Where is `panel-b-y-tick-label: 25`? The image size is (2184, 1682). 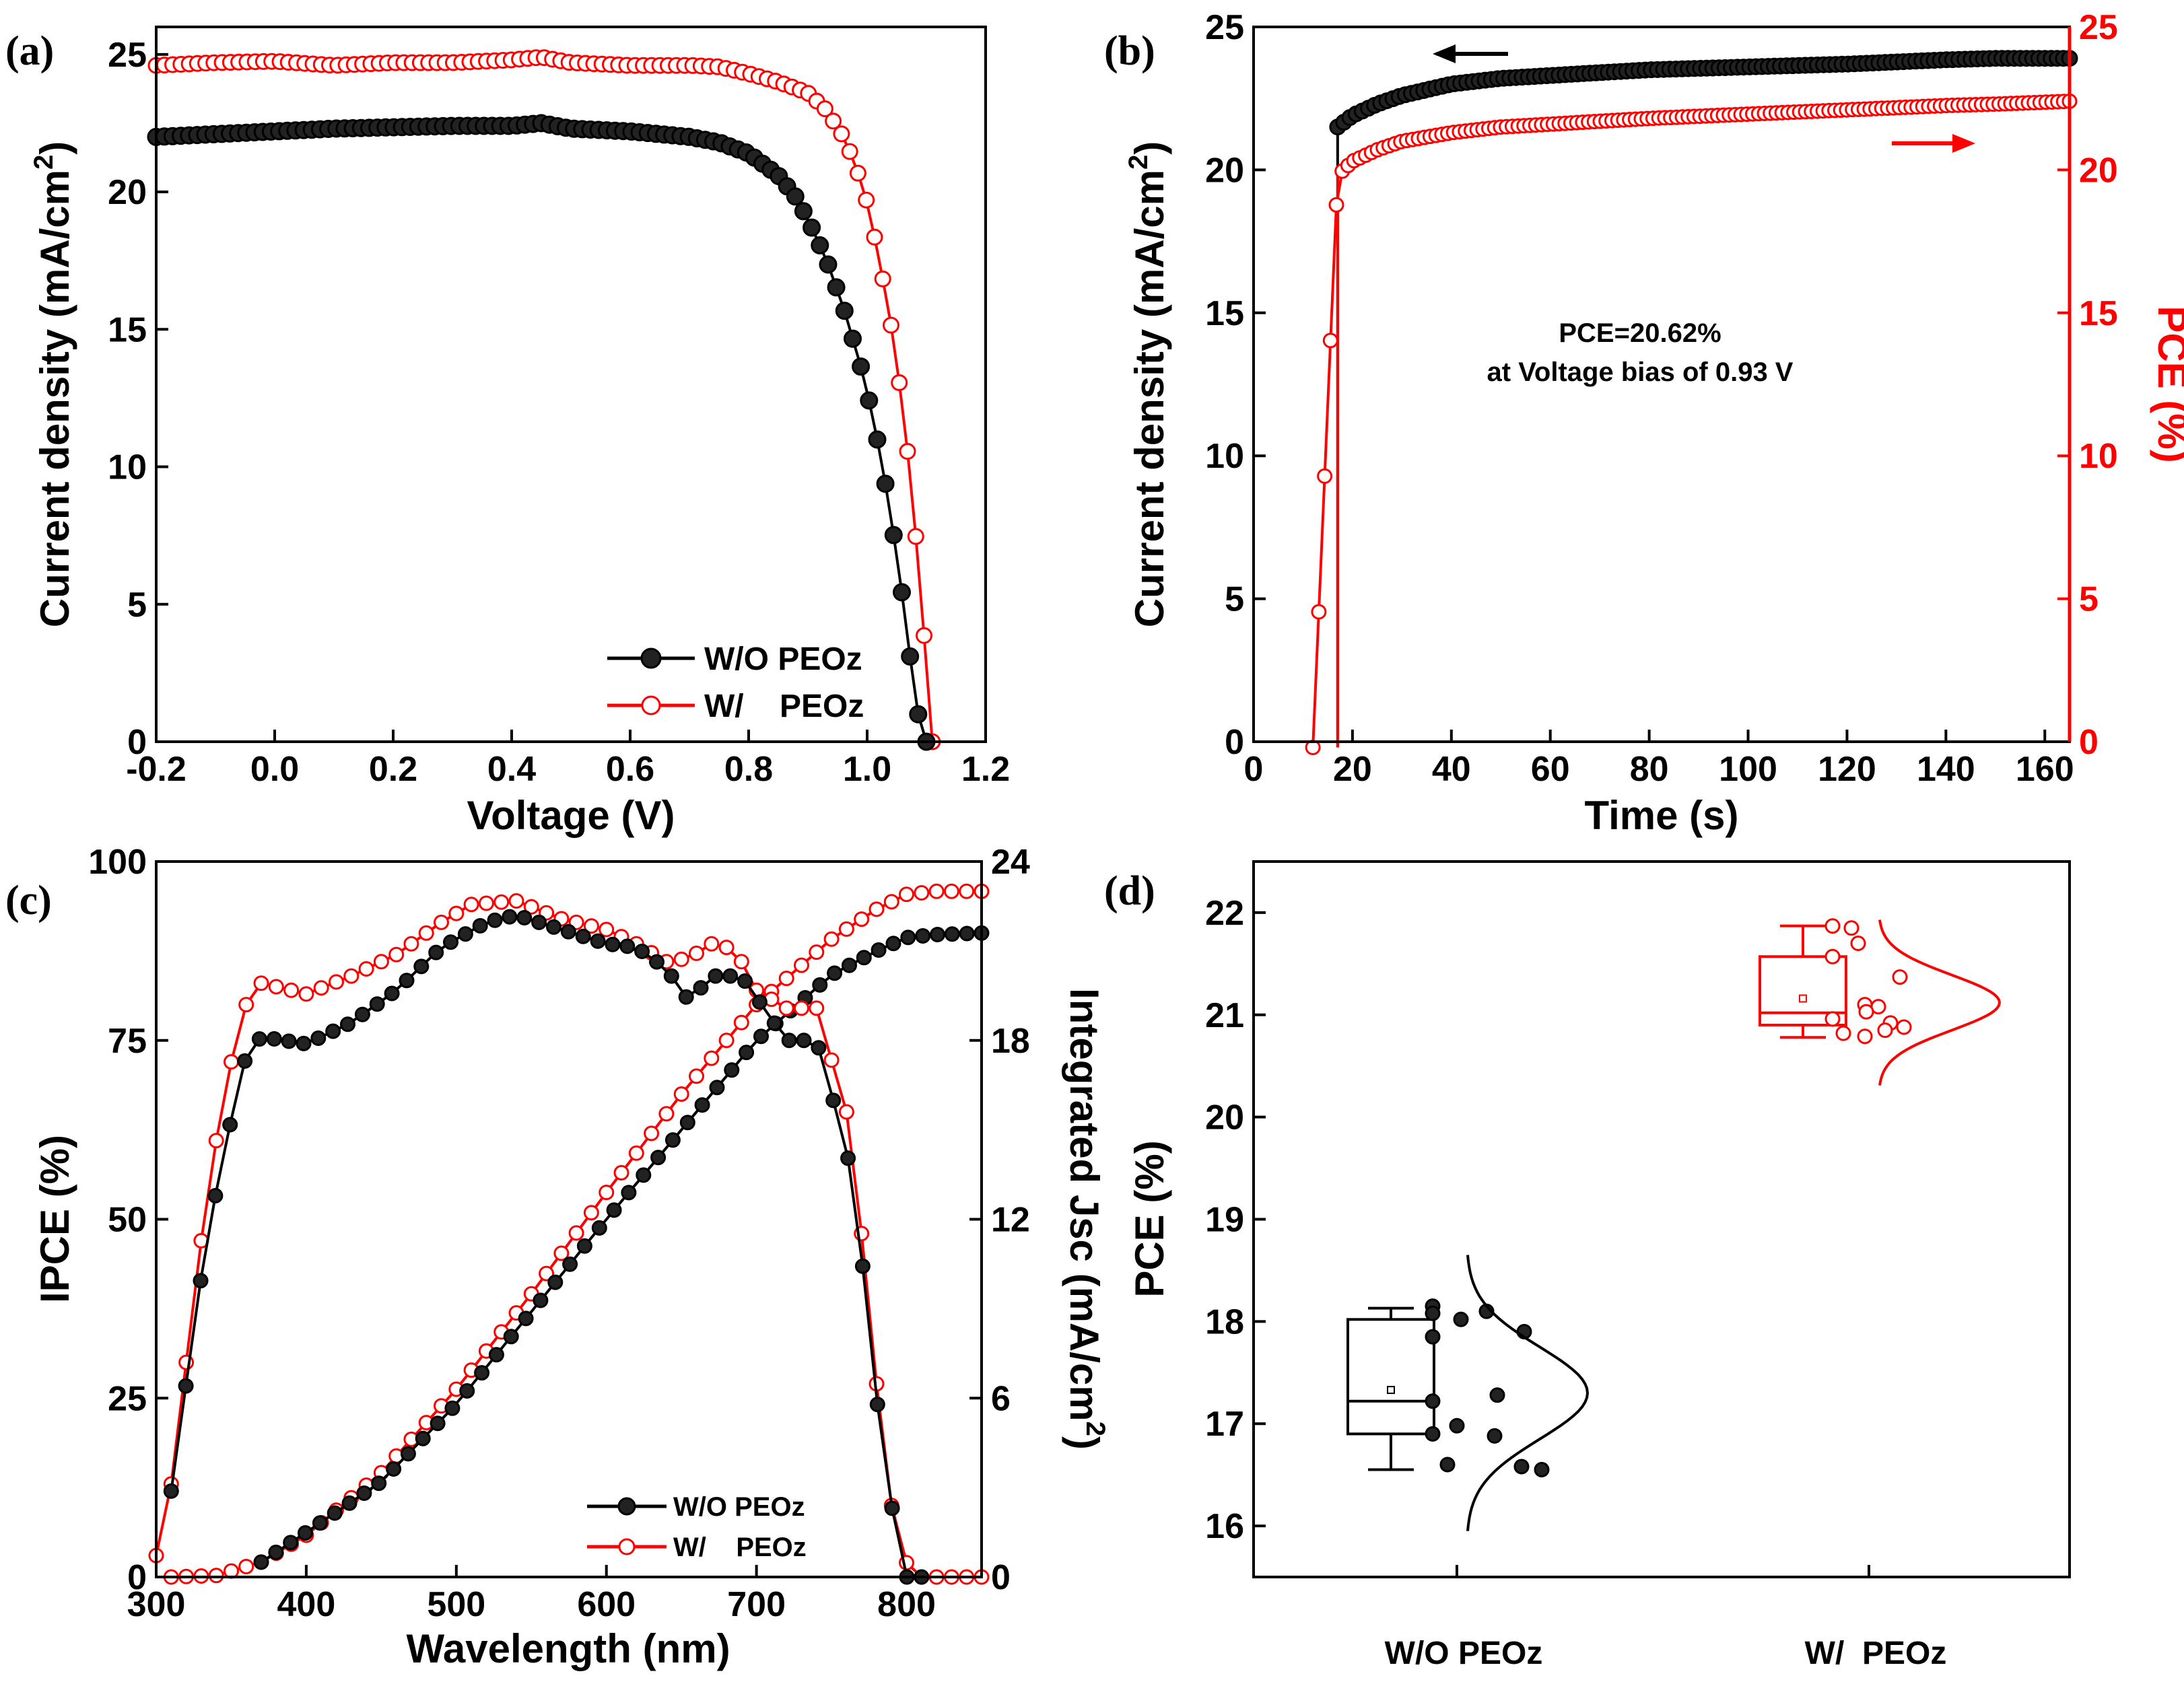 panel-b-y-tick-label: 25 is located at coordinates (1224, 28).